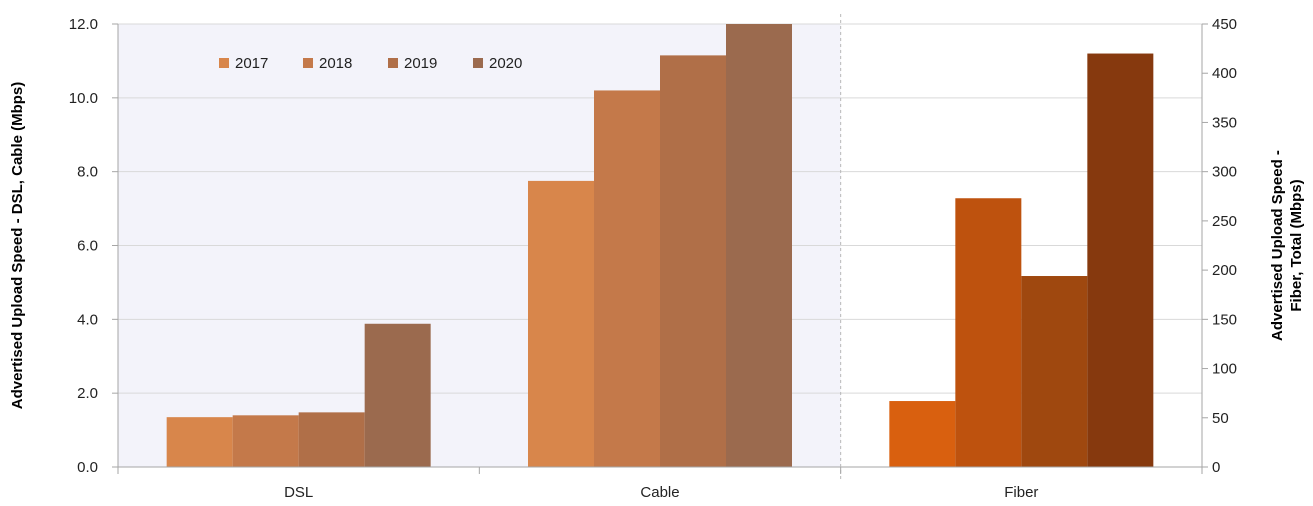  Describe the element at coordinates (627, 278) in the screenshot. I see `bar-cable-2018` at that location.